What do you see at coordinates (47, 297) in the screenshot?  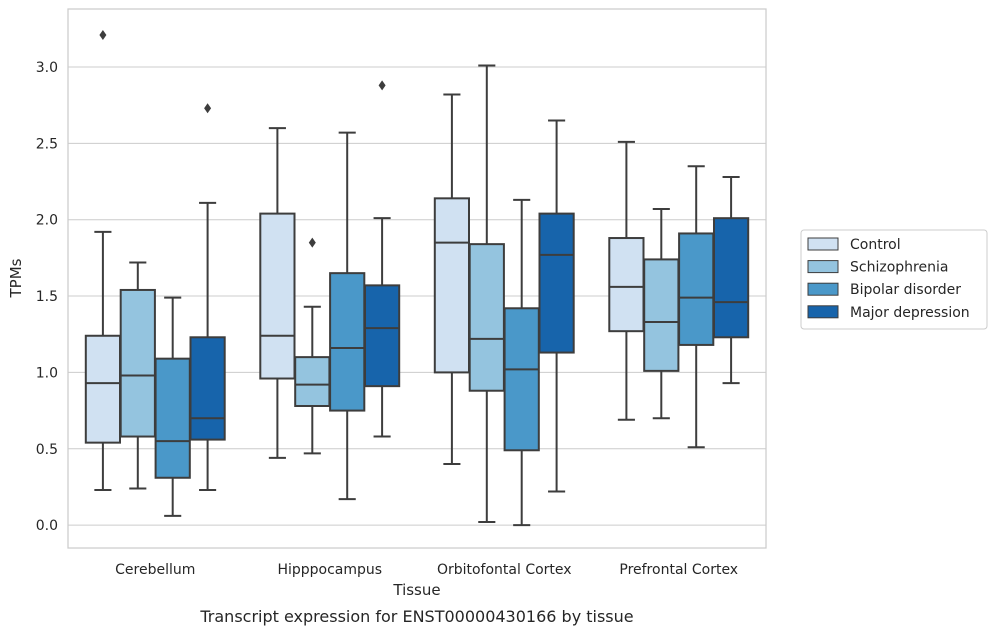 I see `y-tick-label: 1.5` at bounding box center [47, 297].